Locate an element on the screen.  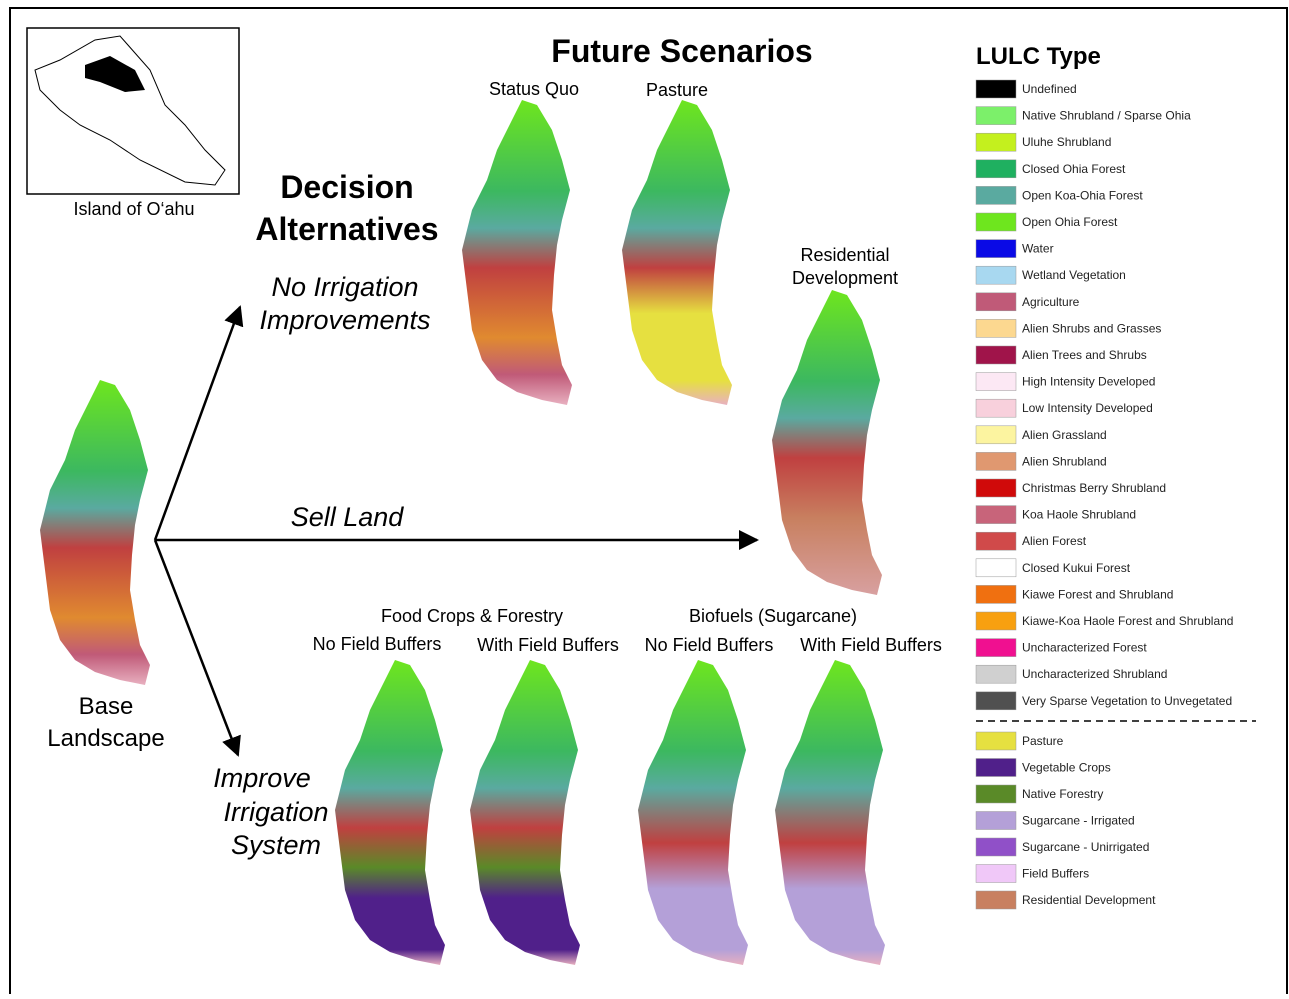
branch-label: Improve is located at coordinates (262, 778).